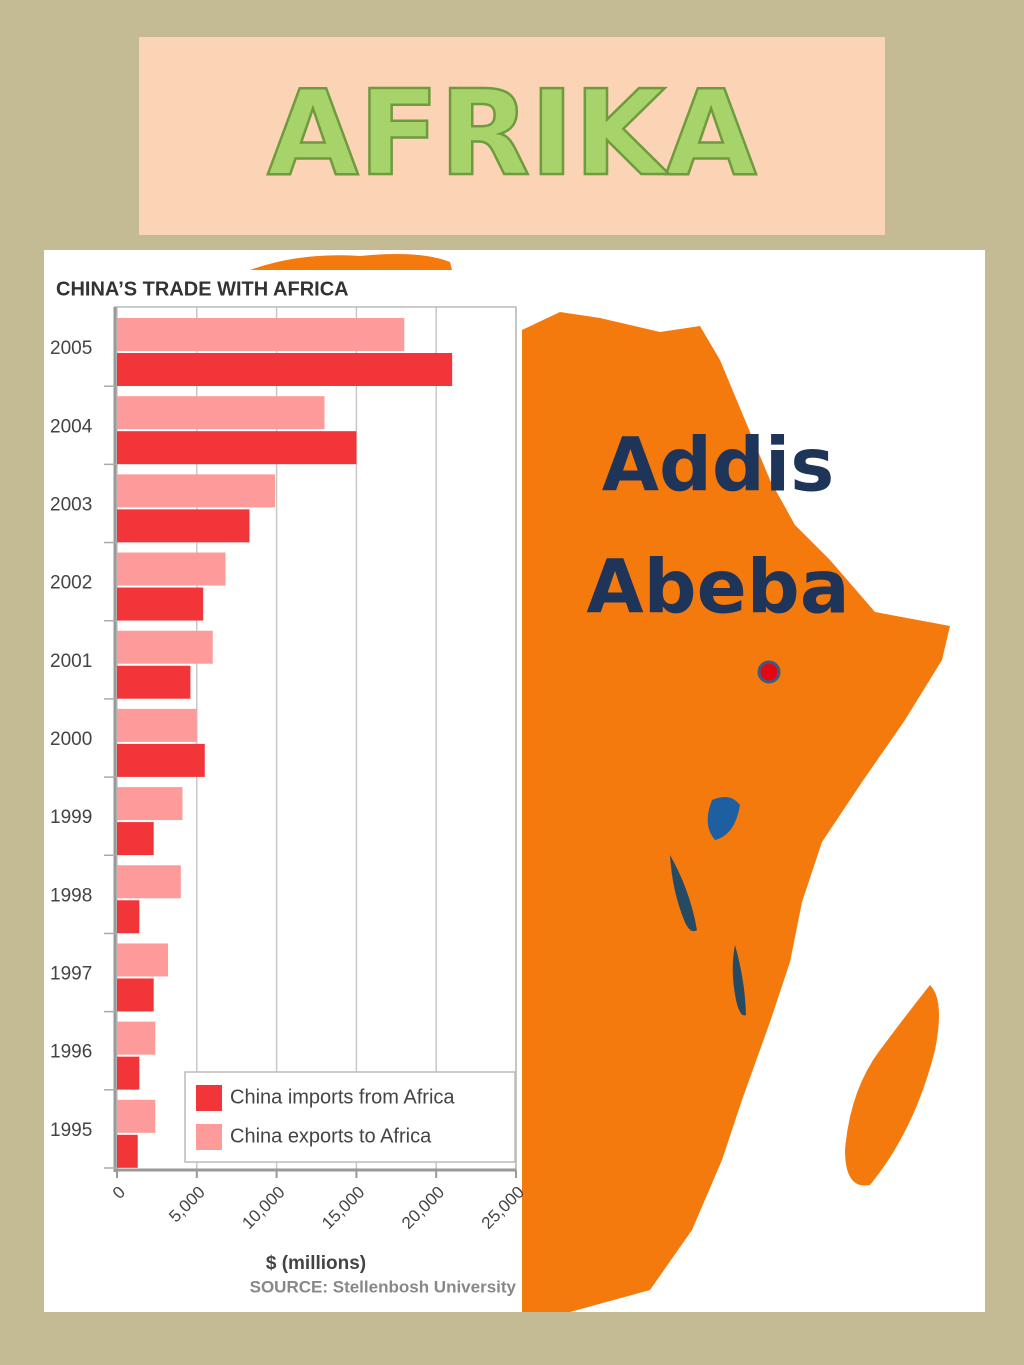 This screenshot has height=1365, width=1024. What do you see at coordinates (342, 1097) in the screenshot?
I see `legend-label: China imports from Africa` at bounding box center [342, 1097].